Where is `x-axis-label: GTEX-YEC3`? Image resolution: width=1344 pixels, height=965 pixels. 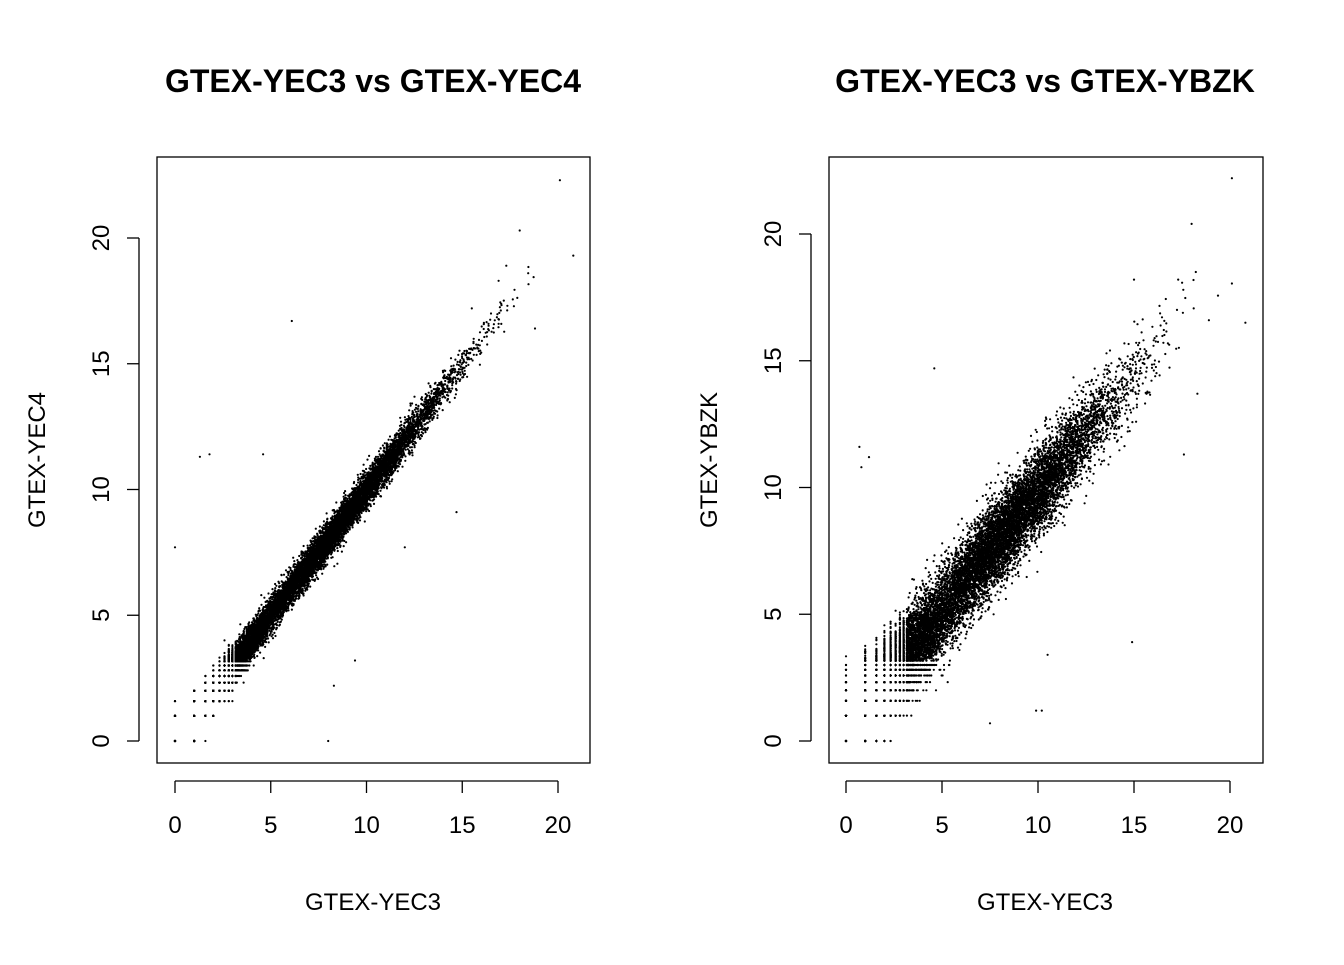 x-axis-label: GTEX-YEC3 is located at coordinates (373, 902).